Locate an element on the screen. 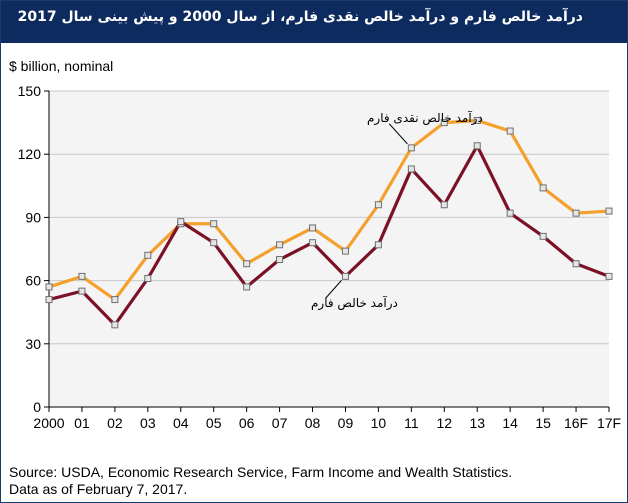  x-tick-label: 09 is located at coordinates (346, 423).